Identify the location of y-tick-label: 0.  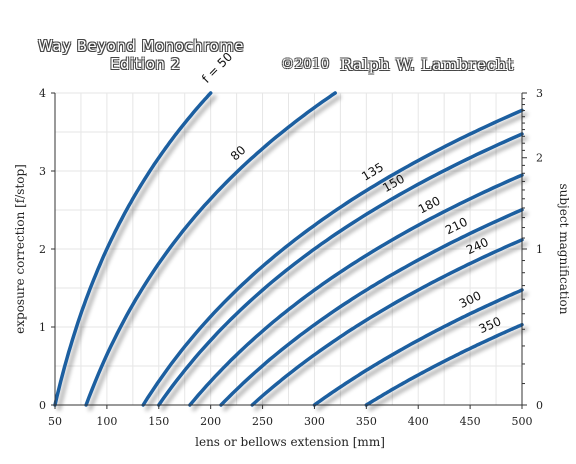
(42, 405).